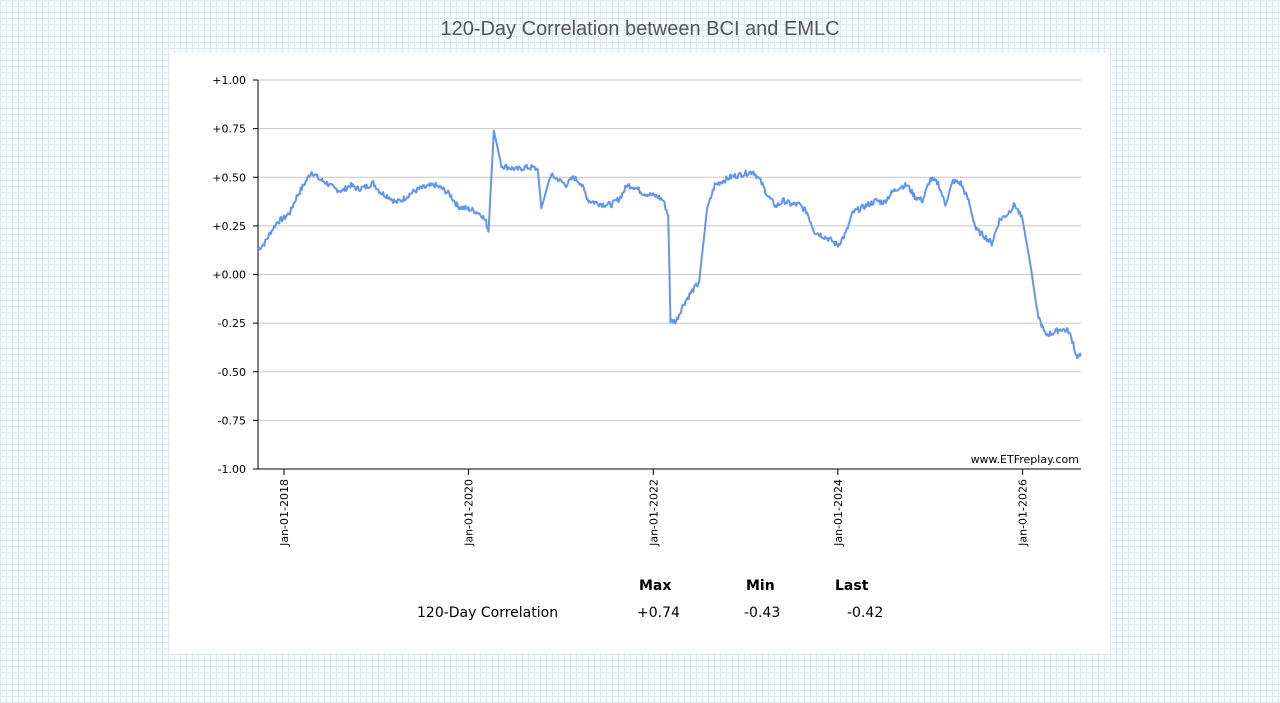 Image resolution: width=1280 pixels, height=703 pixels. Describe the element at coordinates (488, 613) in the screenshot. I see `stats-row-label: 120-Day Correlation` at that location.